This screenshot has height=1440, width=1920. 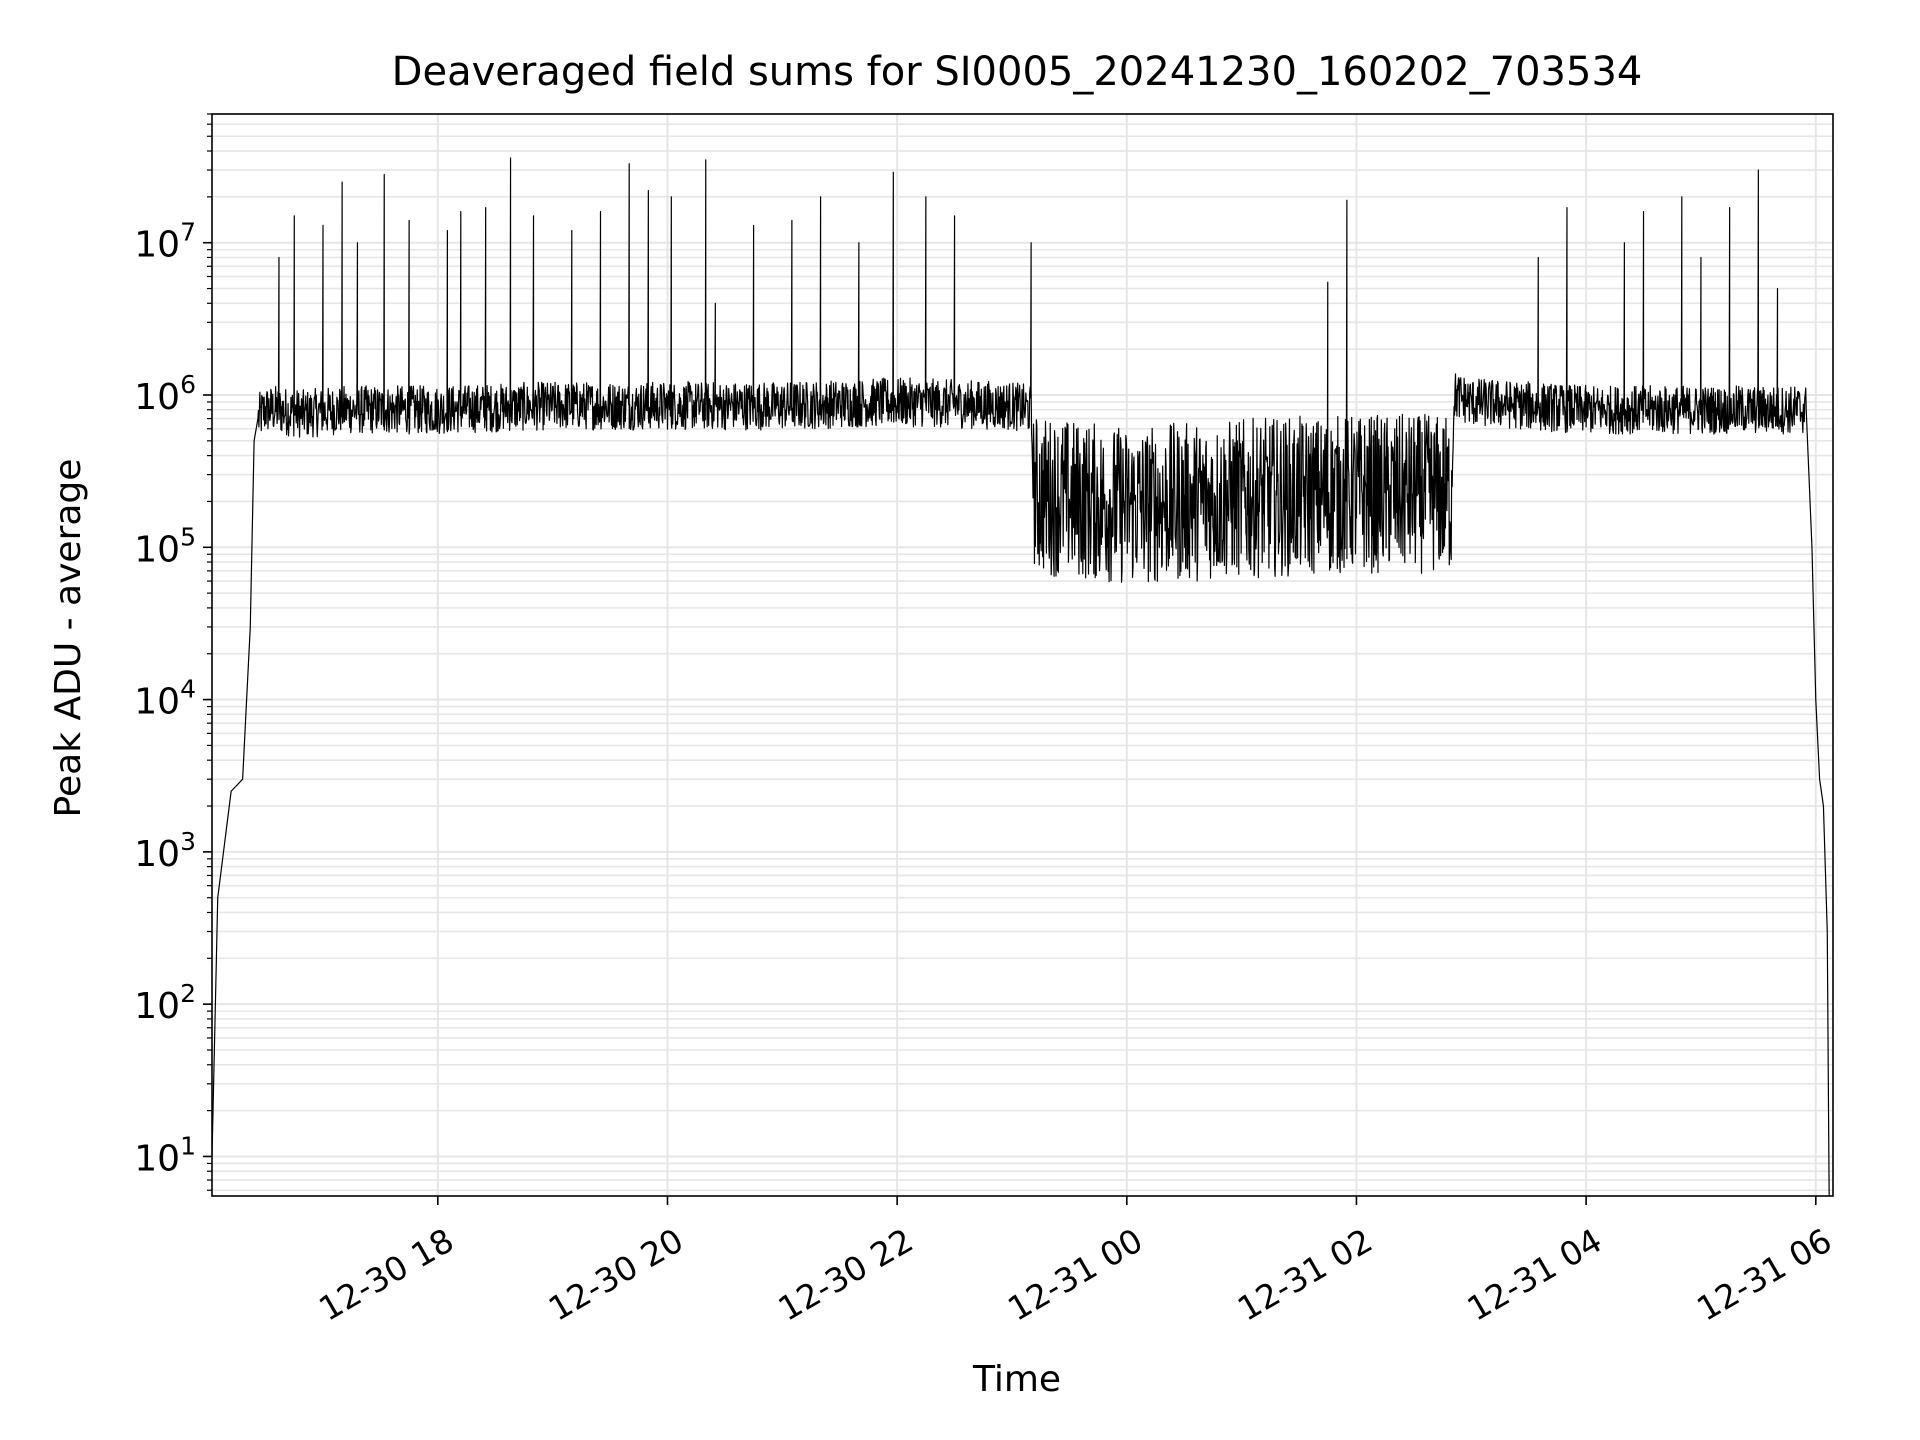 What do you see at coordinates (1764, 1275) in the screenshot?
I see `x-tick-label: 12-31 06` at bounding box center [1764, 1275].